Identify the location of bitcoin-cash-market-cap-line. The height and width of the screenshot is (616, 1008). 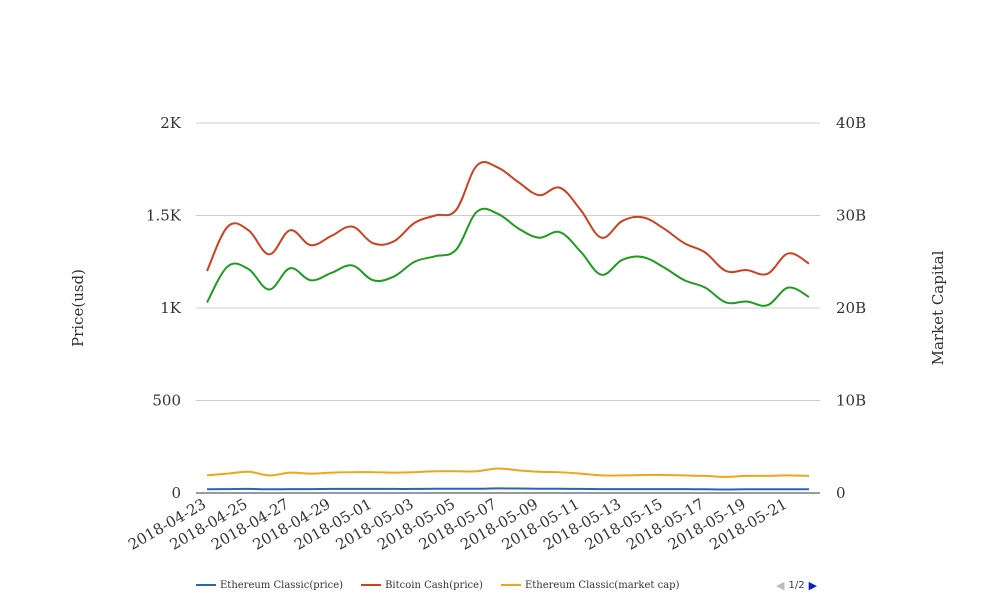
(508, 257).